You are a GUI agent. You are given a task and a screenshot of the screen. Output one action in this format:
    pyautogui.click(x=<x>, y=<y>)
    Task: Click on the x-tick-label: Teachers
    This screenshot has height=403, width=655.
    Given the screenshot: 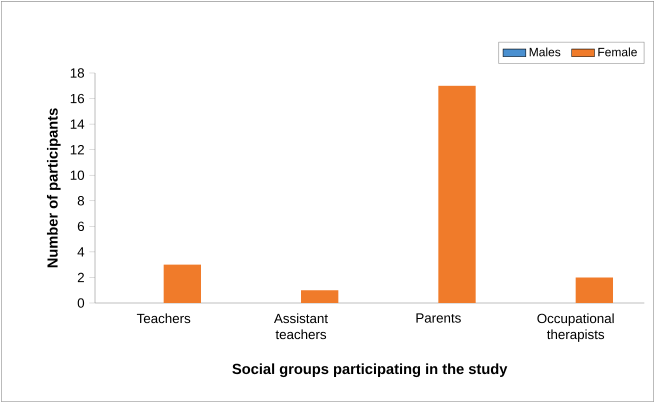 What is the action you would take?
    pyautogui.click(x=163, y=318)
    